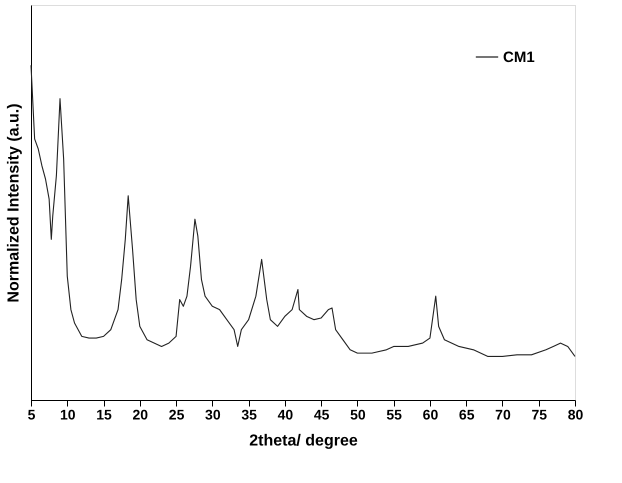 The height and width of the screenshot is (483, 622). I want to click on x-tick-label: 75, so click(539, 414).